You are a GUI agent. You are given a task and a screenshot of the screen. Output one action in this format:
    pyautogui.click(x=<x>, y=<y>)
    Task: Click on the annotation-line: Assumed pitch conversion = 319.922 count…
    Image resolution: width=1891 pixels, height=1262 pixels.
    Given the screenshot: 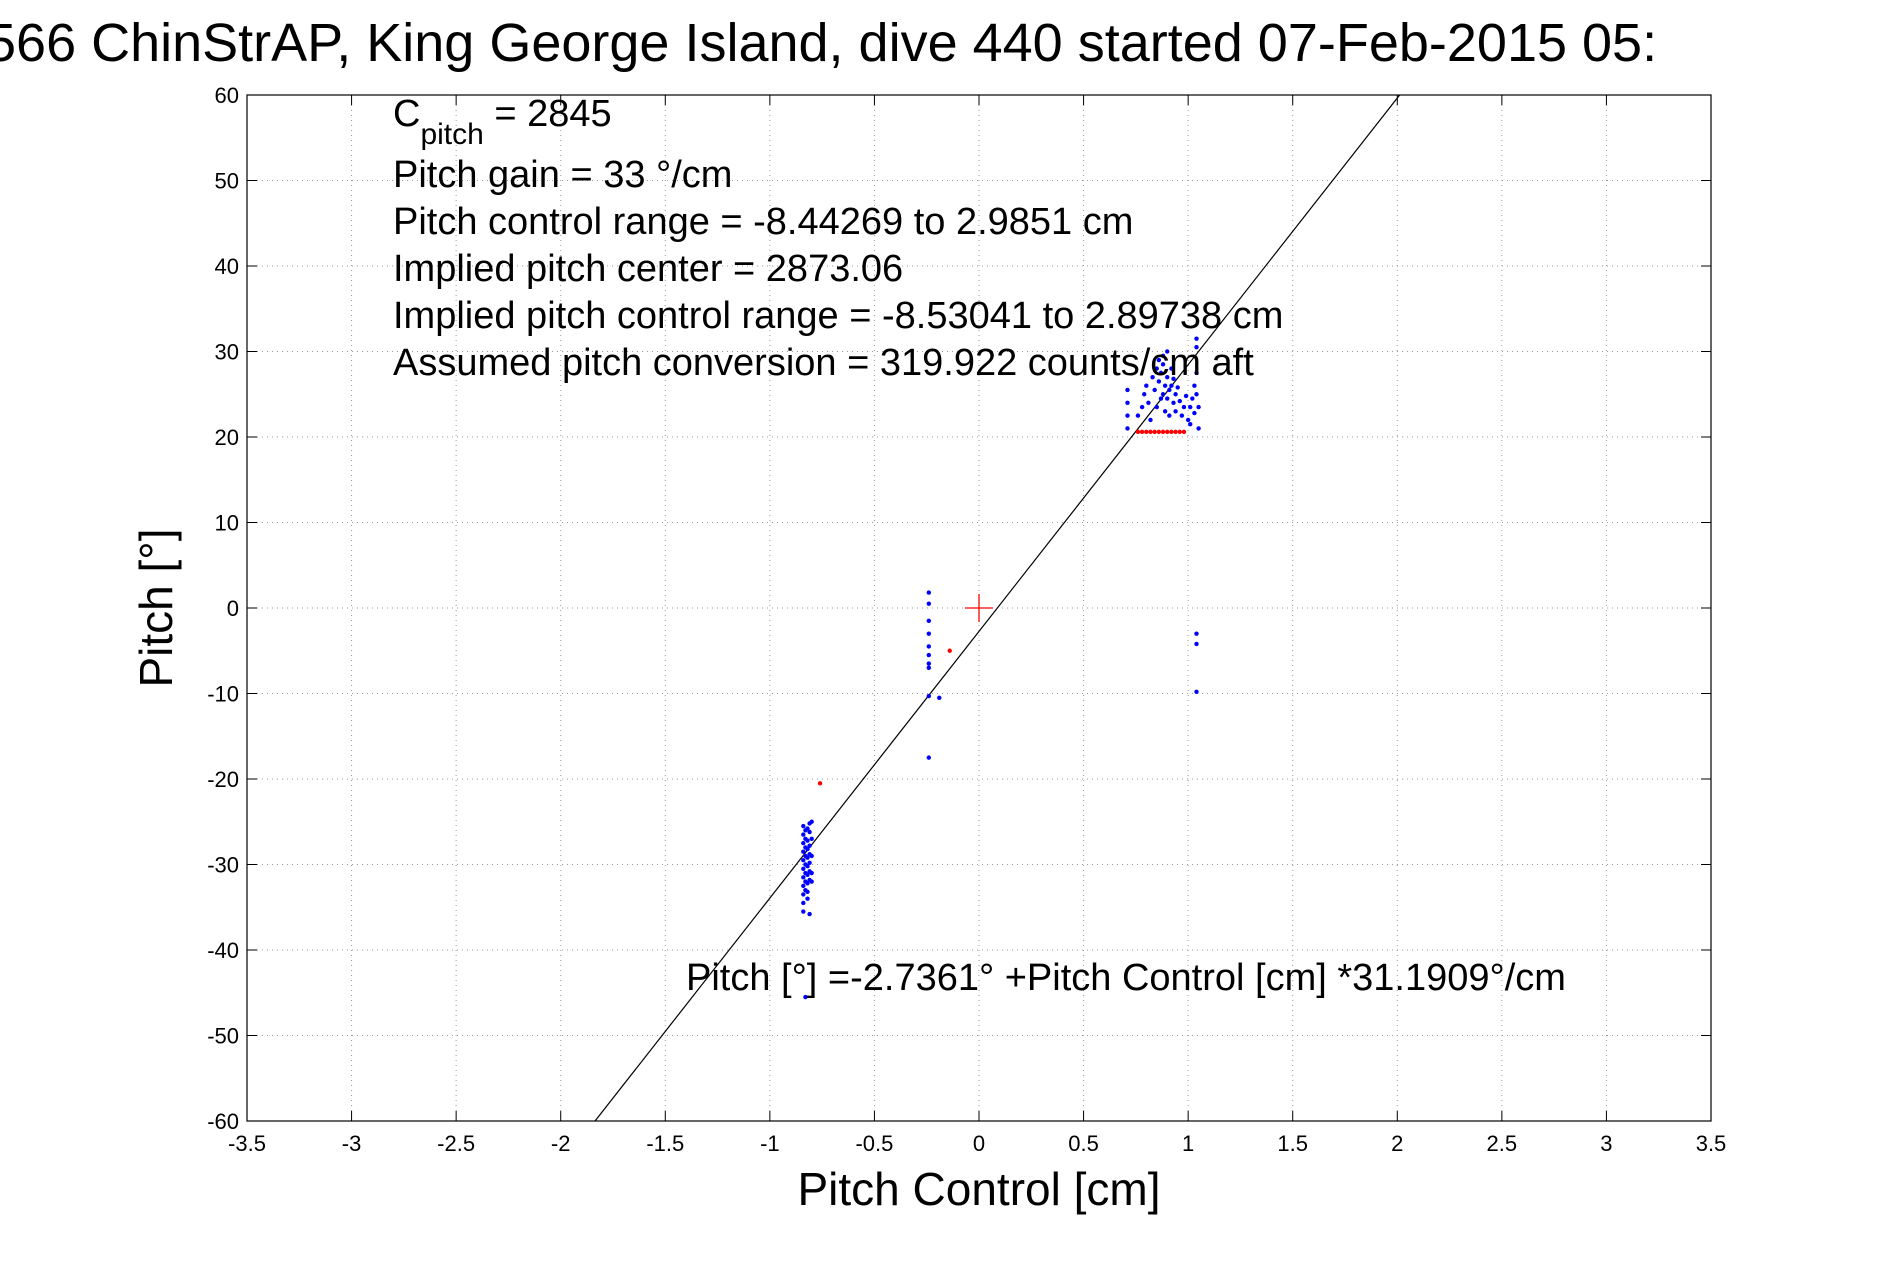 What is the action you would take?
    pyautogui.click(x=823, y=363)
    